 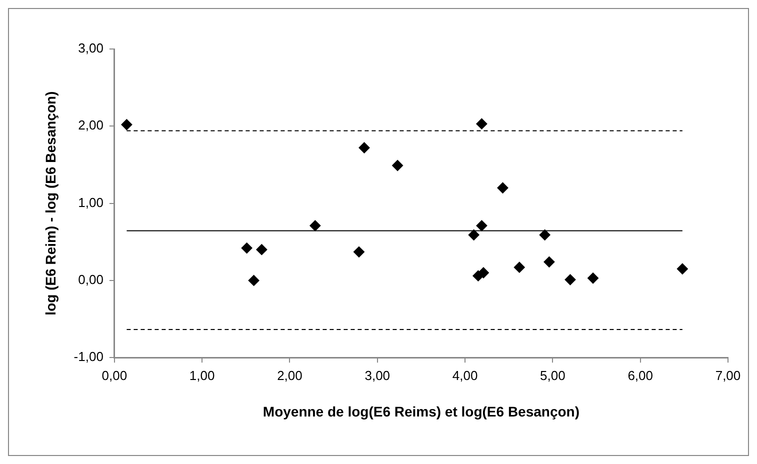 What do you see at coordinates (115, 375) in the screenshot?
I see `x-tick-label: 0,00` at bounding box center [115, 375].